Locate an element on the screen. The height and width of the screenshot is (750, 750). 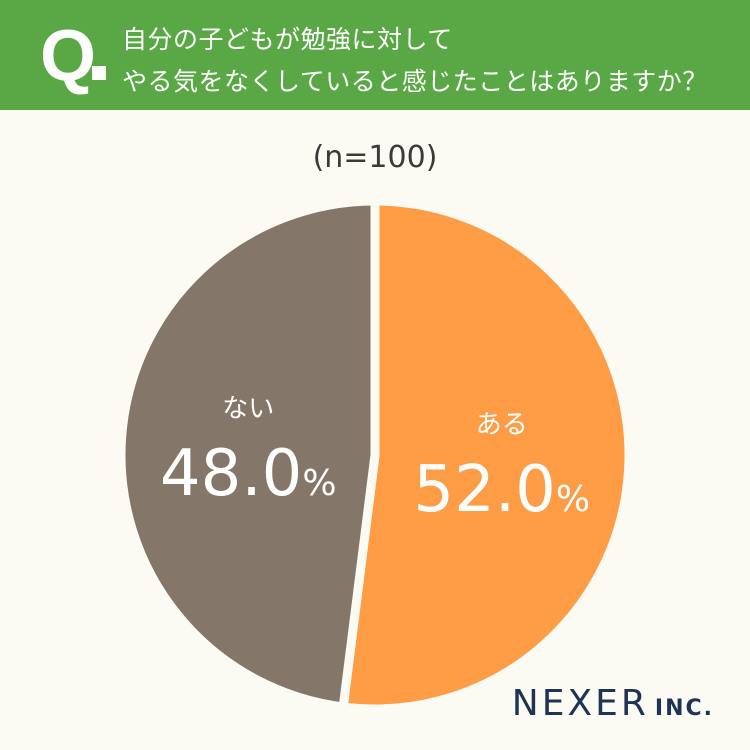
slice-value-label-0: 52.0% is located at coordinates (501, 490).